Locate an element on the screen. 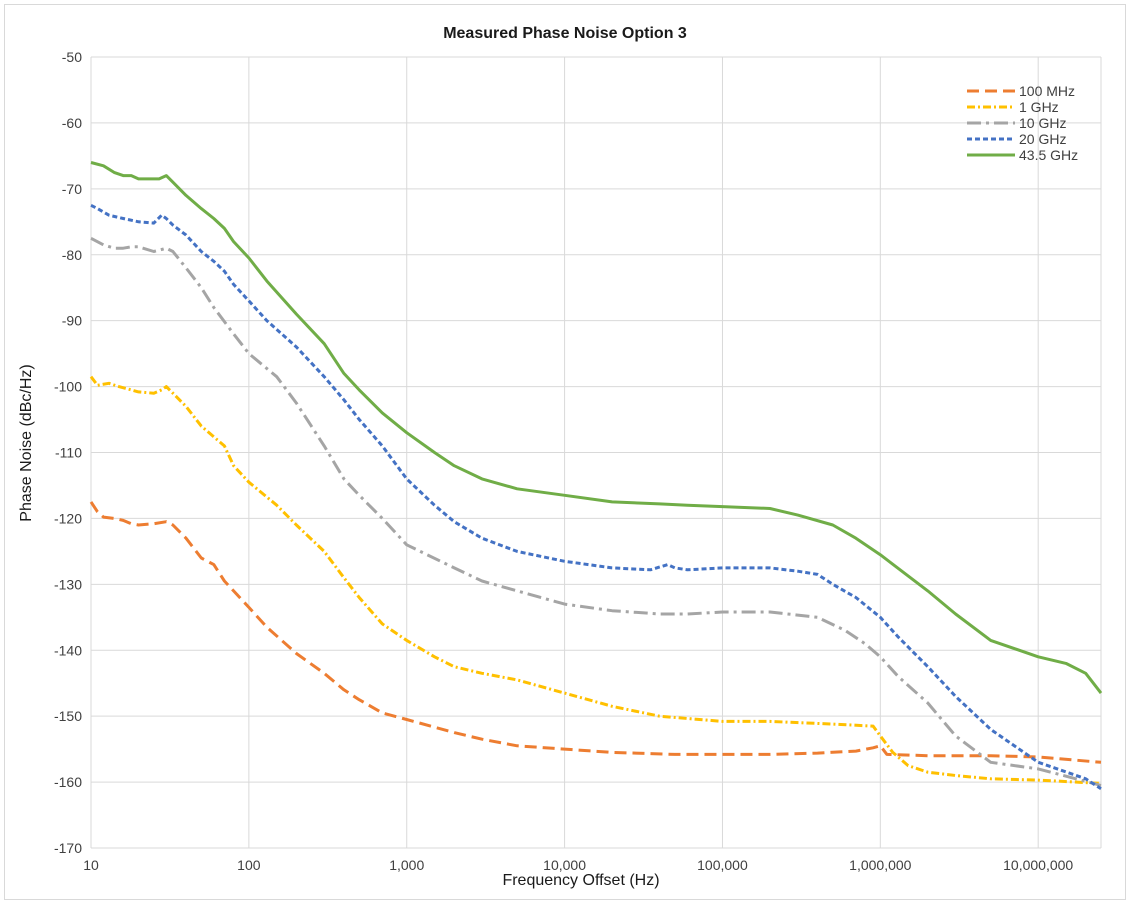  x-tick-label: 100 is located at coordinates (249, 865).